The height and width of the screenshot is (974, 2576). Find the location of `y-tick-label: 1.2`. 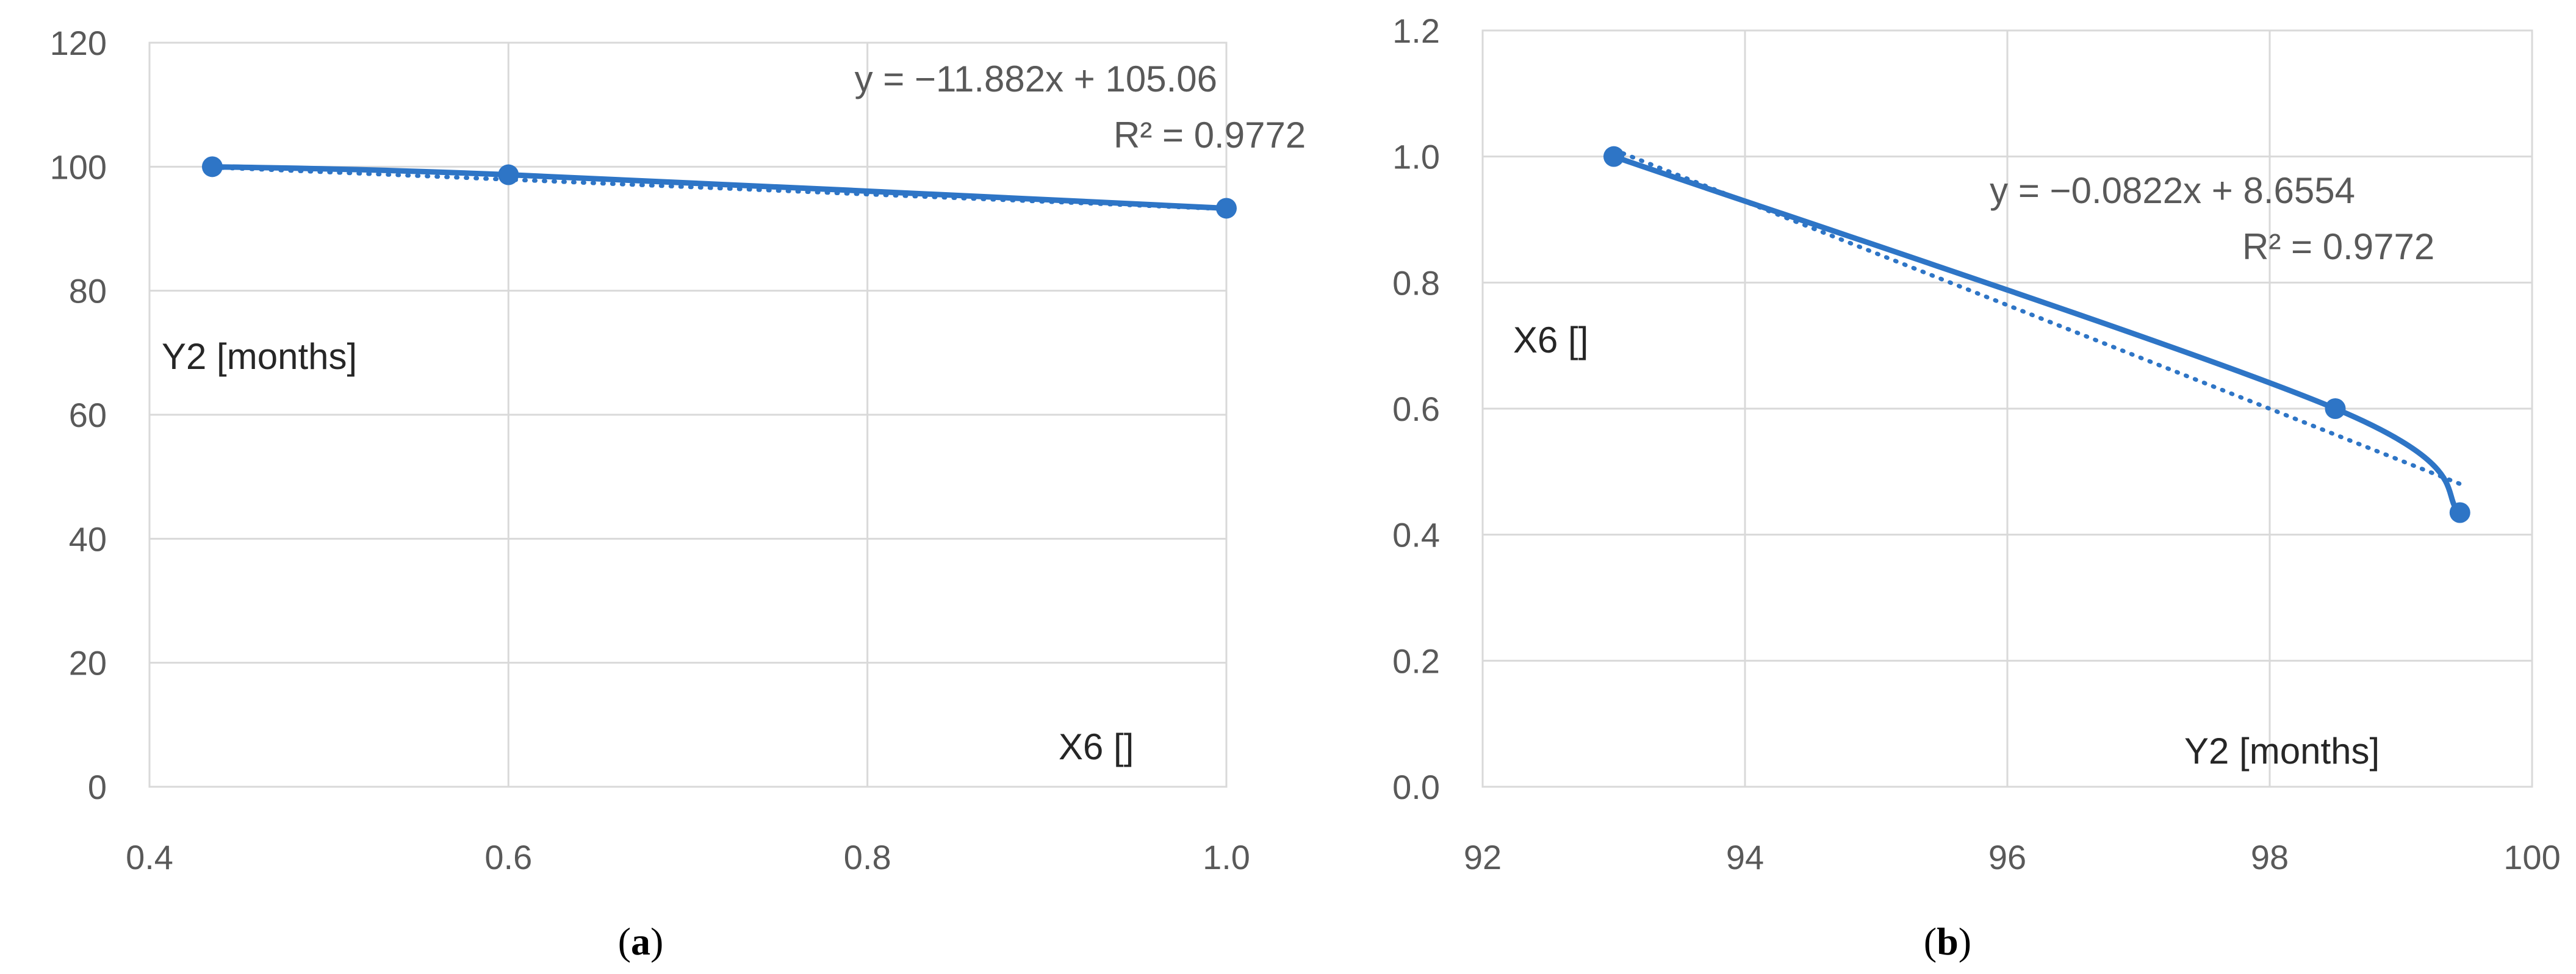

y-tick-label: 1.2 is located at coordinates (1416, 31).